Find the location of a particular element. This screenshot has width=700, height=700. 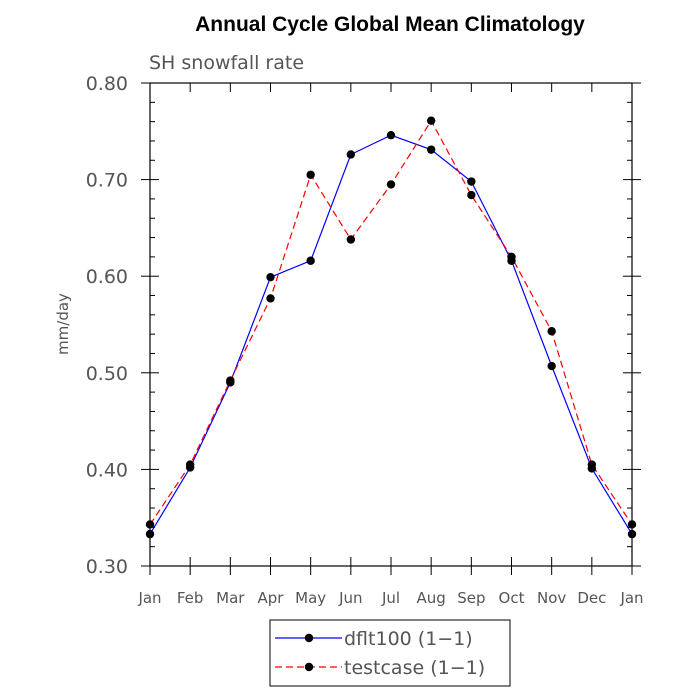

legend-items: dflt100 (1−1) testcase (1−1) is located at coordinates (380, 653).